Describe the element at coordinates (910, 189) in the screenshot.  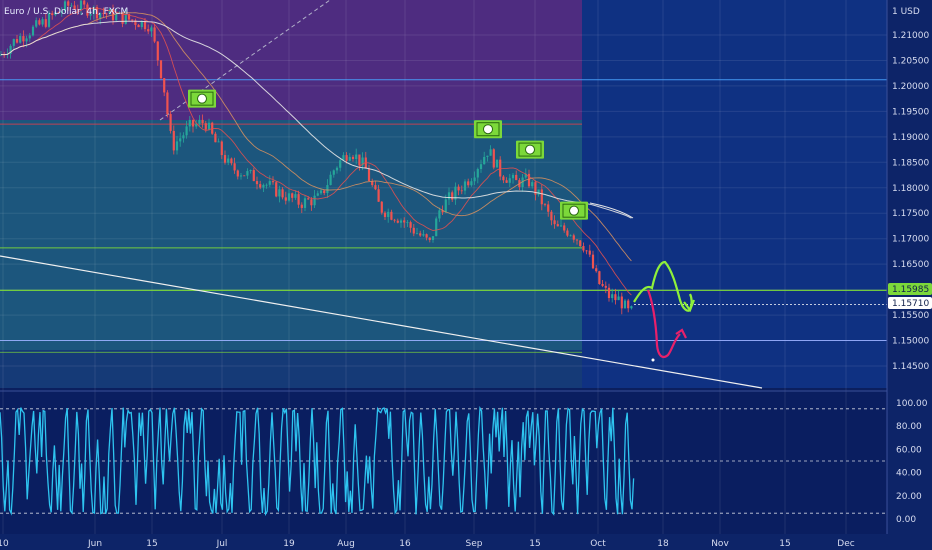
I see `y-tick-label: 1.18000` at that location.